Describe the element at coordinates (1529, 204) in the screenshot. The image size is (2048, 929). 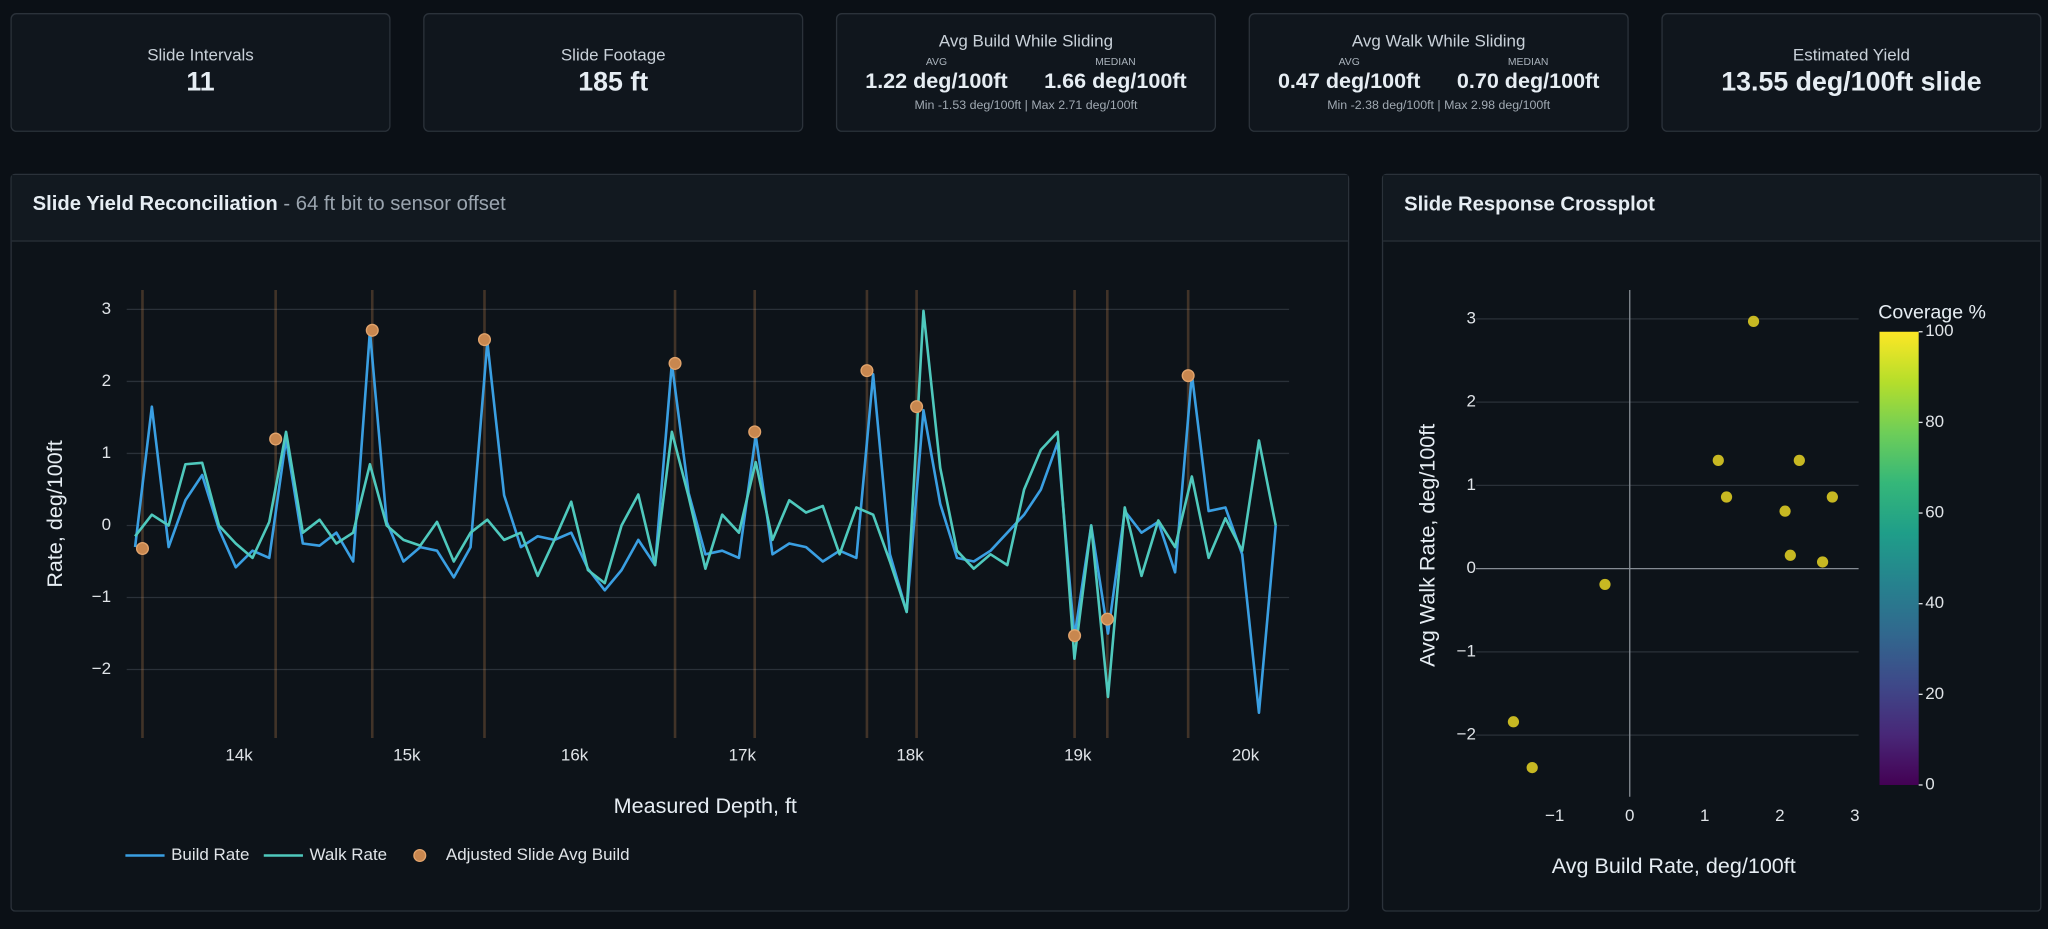
I see `panel-title: Slide Response Crossplot` at that location.